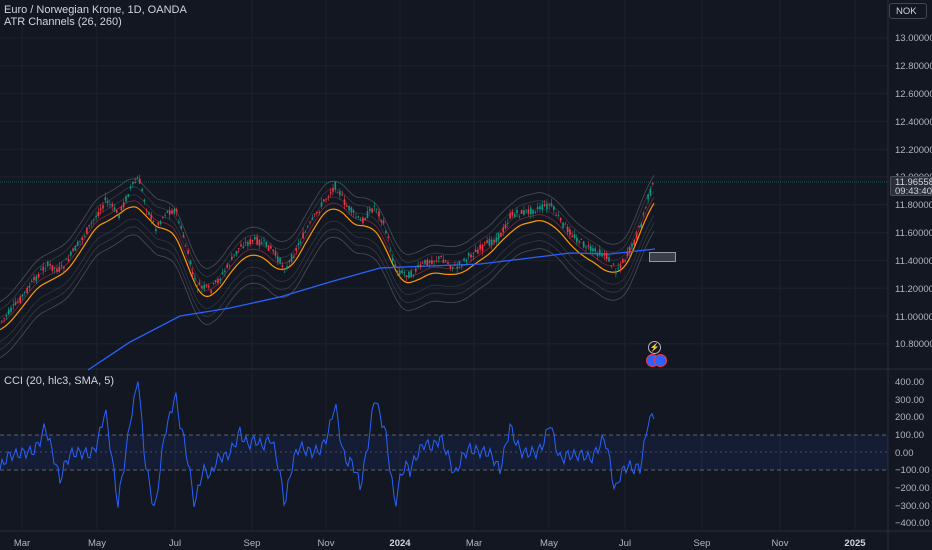  What do you see at coordinates (913, 66) in the screenshot?
I see `price-level: 12.80000` at bounding box center [913, 66].